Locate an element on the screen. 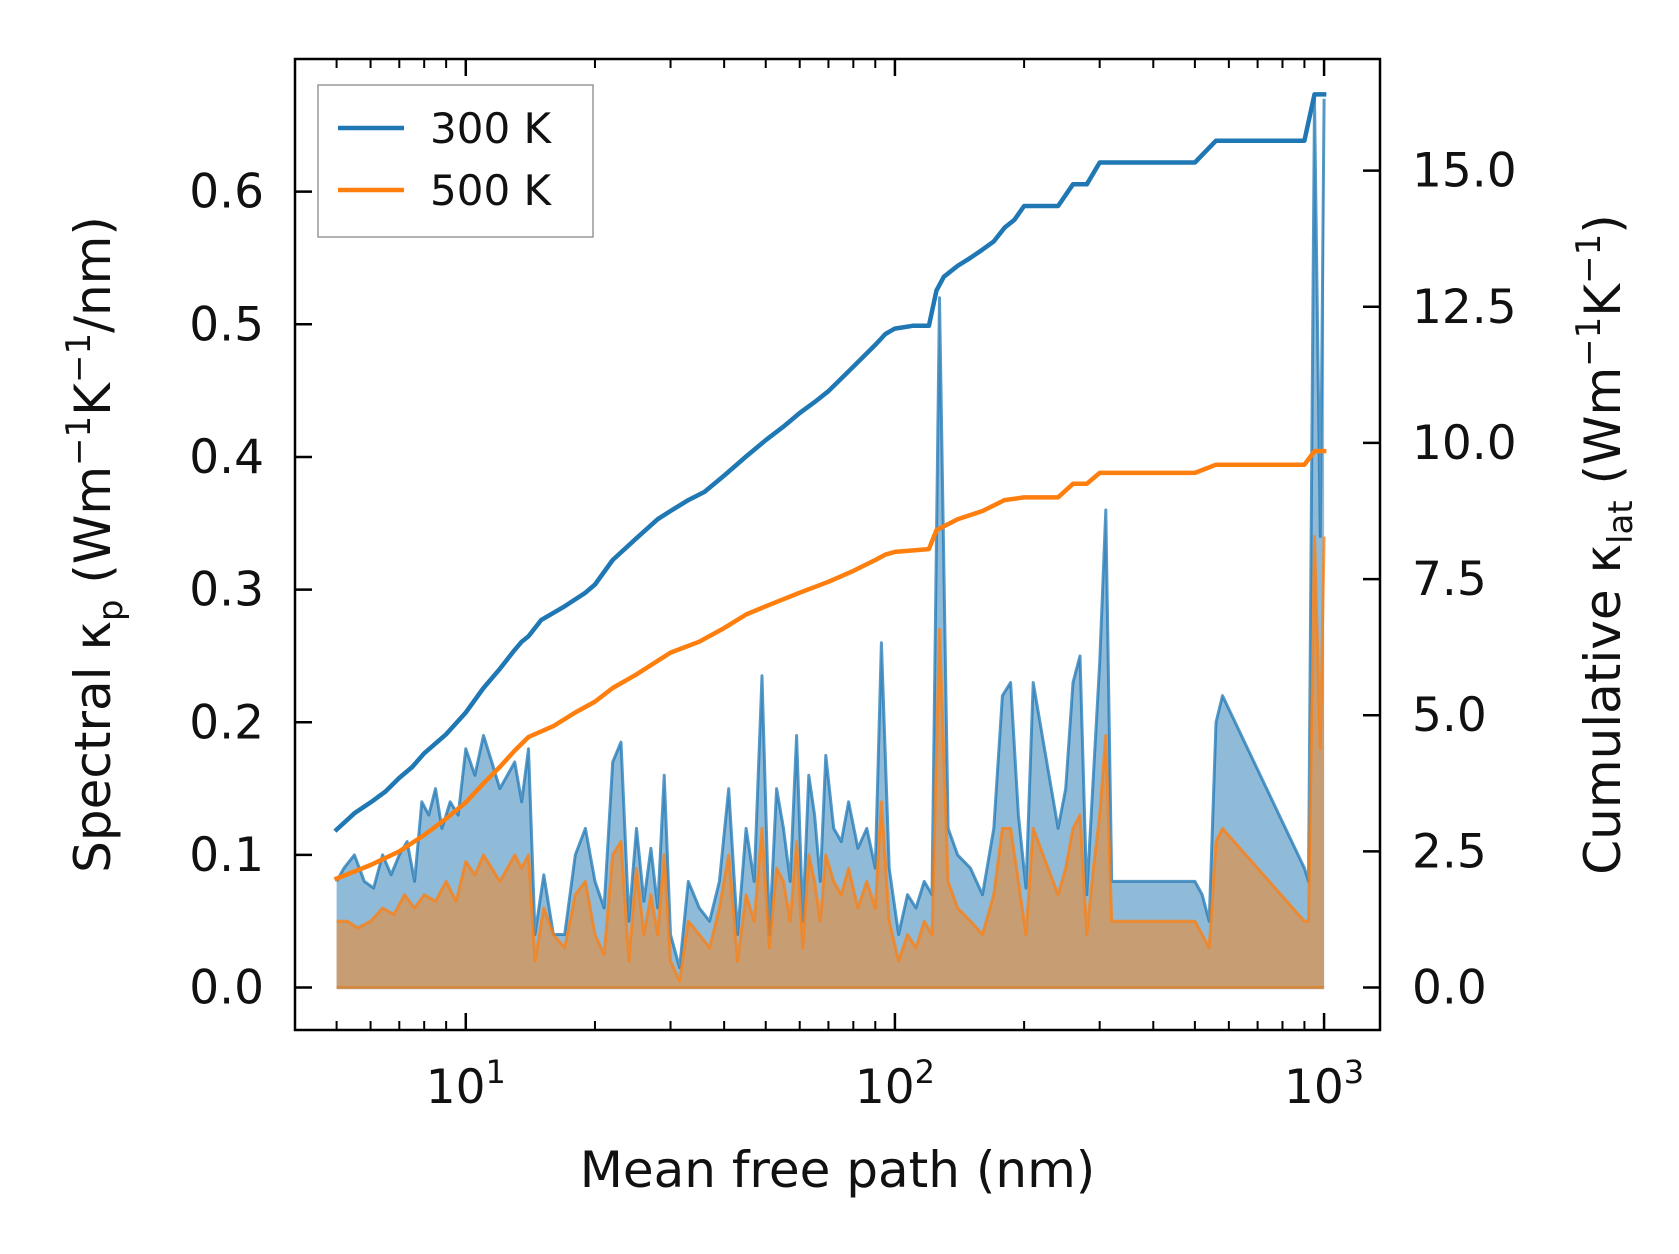  x-axis-title: Mean free path (nm) is located at coordinates (838, 1170).